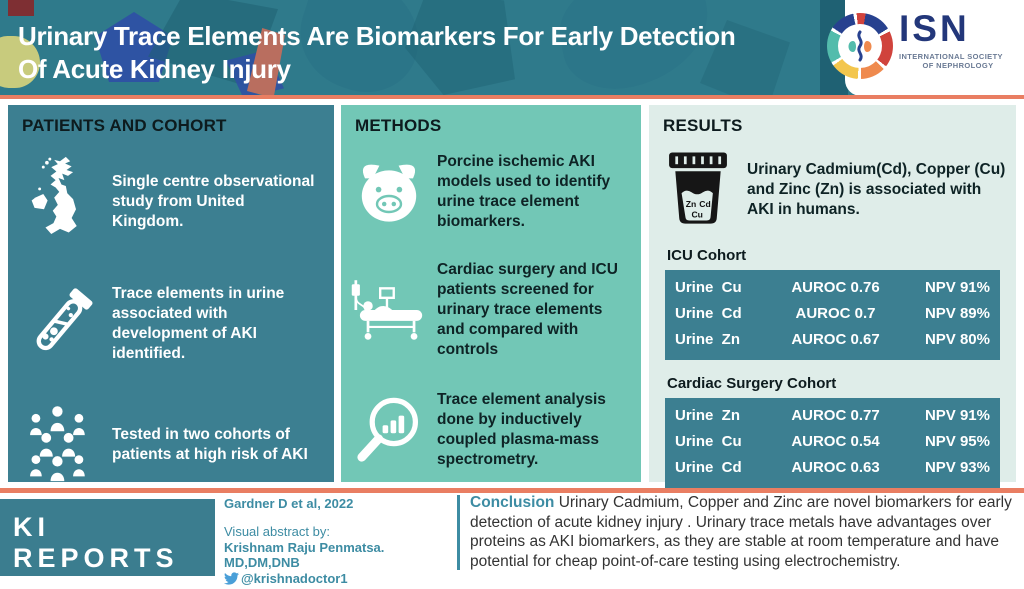 The image size is (1024, 589). I want to click on conclusion-label: Conclusion, so click(512, 502).